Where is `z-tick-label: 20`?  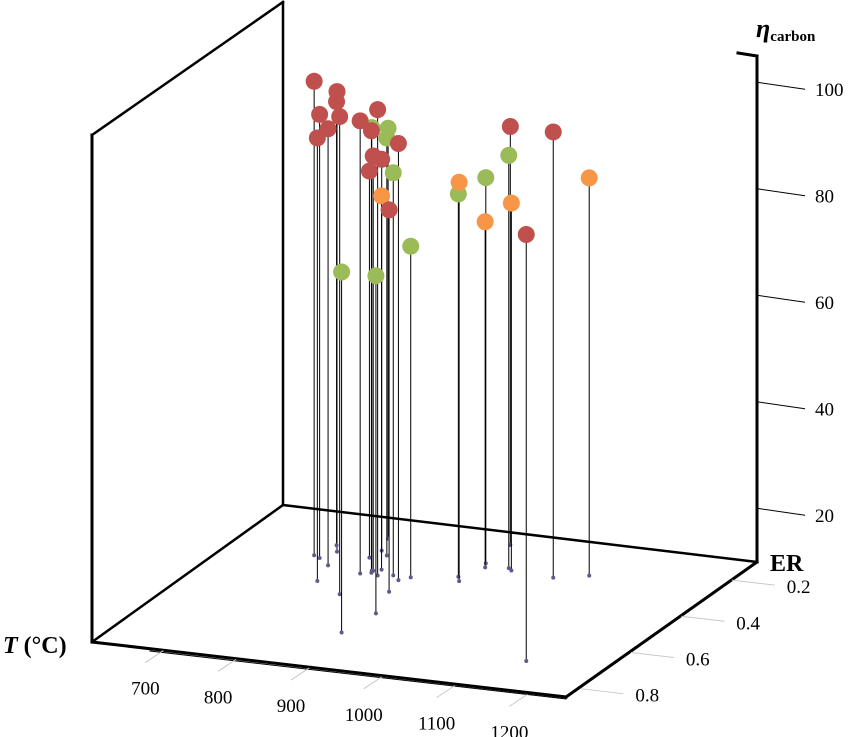
z-tick-label: 20 is located at coordinates (824, 516).